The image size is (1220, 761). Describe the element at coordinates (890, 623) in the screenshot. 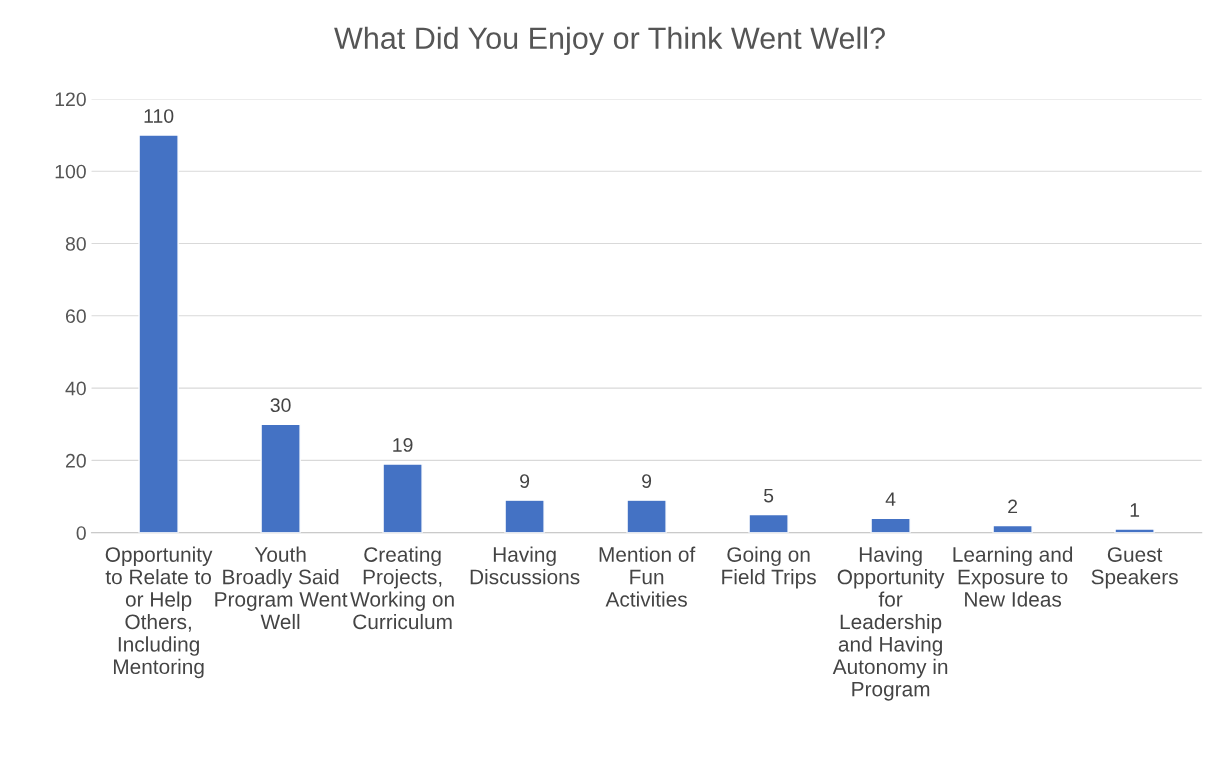

I see `x-tick-label: Having Opportunity for Leadership and Having Autonomy in Program` at that location.